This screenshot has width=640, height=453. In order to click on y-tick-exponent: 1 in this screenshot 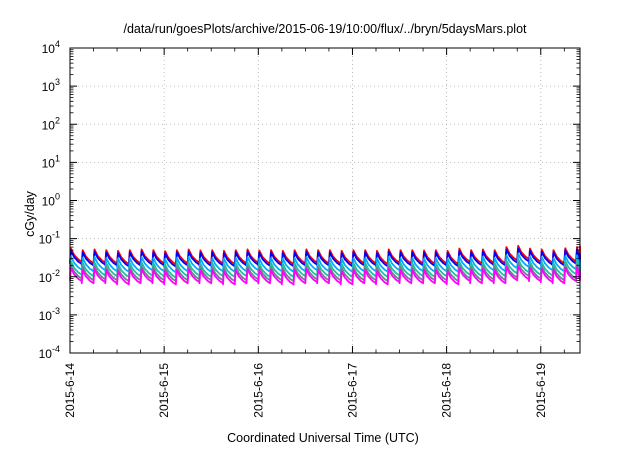, I will do `click(57, 158)`.